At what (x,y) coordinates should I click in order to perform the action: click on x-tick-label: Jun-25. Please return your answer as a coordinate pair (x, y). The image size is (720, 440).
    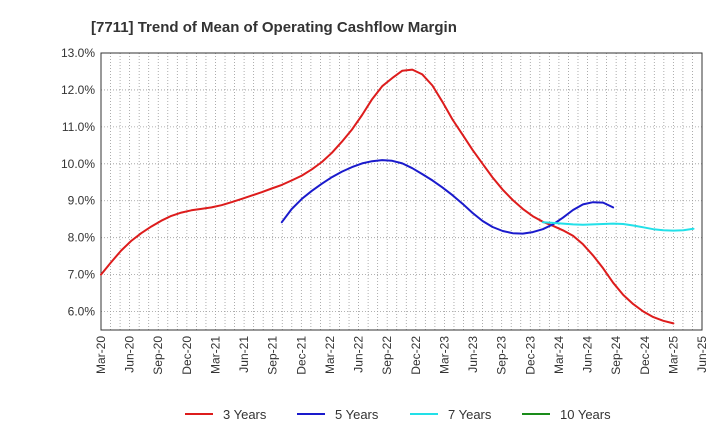
    Looking at the image, I should click on (702, 354).